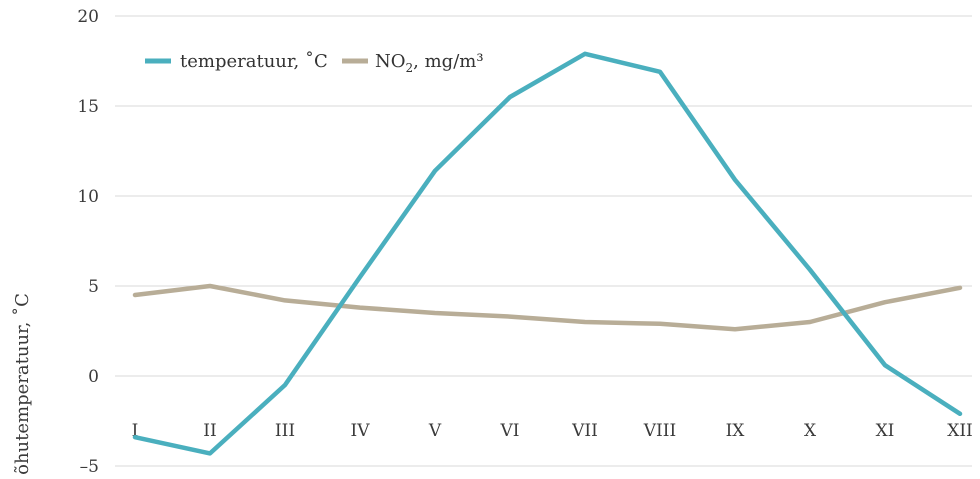 The width and height of the screenshot is (980, 479). What do you see at coordinates (448, 61) in the screenshot?
I see `legend-no2-unit: , mg/m³` at bounding box center [448, 61].